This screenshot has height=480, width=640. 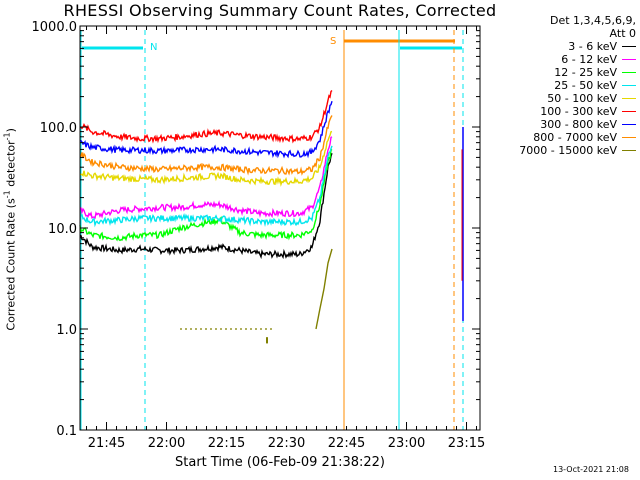 I want to click on series-line-3-6-kev, so click(x=206, y=206).